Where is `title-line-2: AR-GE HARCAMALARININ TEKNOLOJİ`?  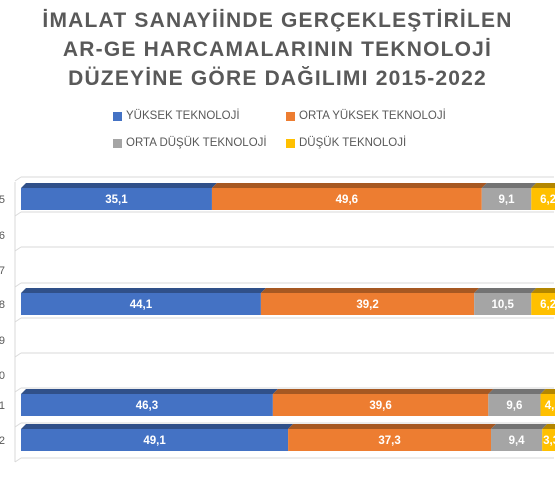
title-line-2: AR-GE HARCAMALARININ TEKNOLOJİ is located at coordinates (277, 49).